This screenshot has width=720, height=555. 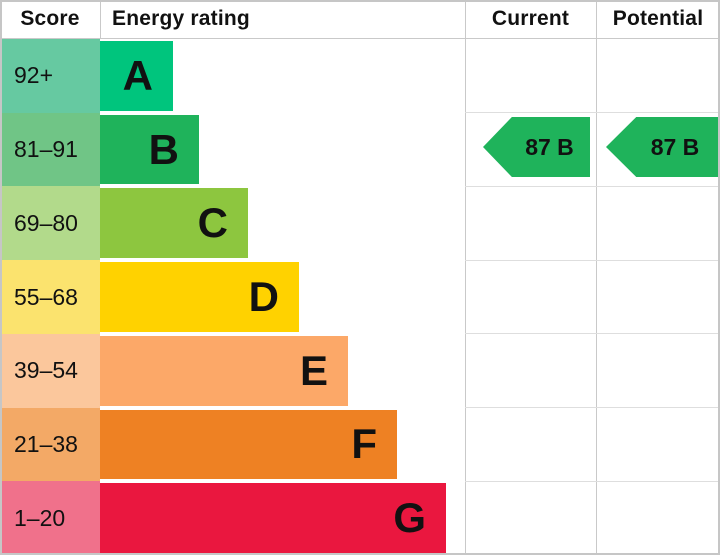 What do you see at coordinates (364, 444) in the screenshot?
I see `band-letter-f: F` at bounding box center [364, 444].